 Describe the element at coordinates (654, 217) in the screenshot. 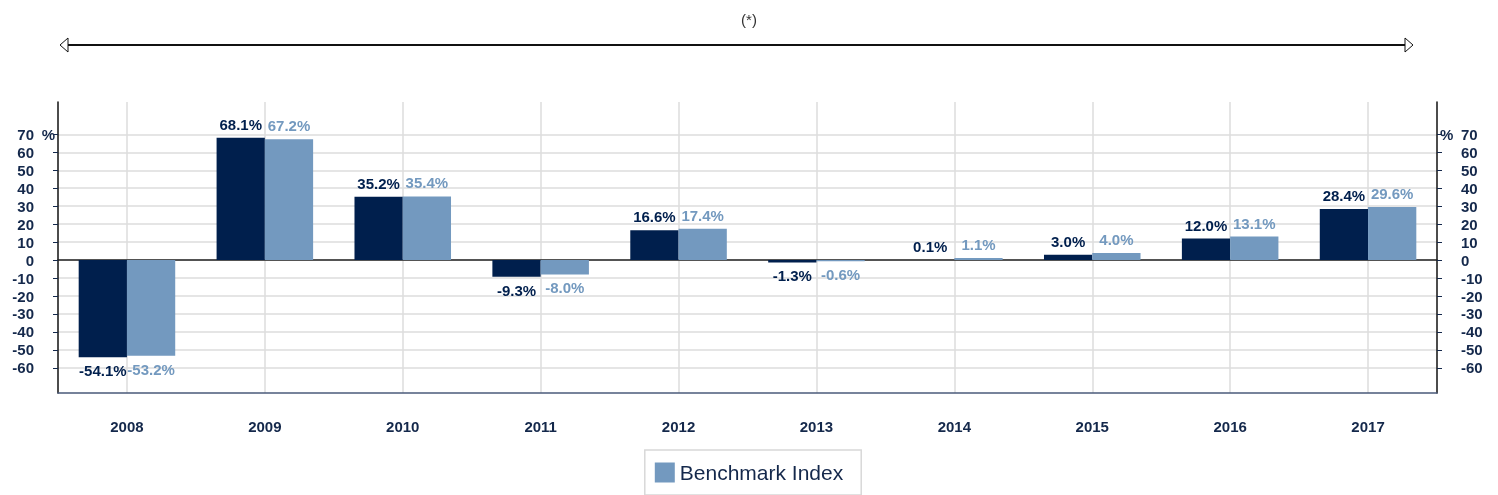

I see `data-label: 16.6%` at that location.